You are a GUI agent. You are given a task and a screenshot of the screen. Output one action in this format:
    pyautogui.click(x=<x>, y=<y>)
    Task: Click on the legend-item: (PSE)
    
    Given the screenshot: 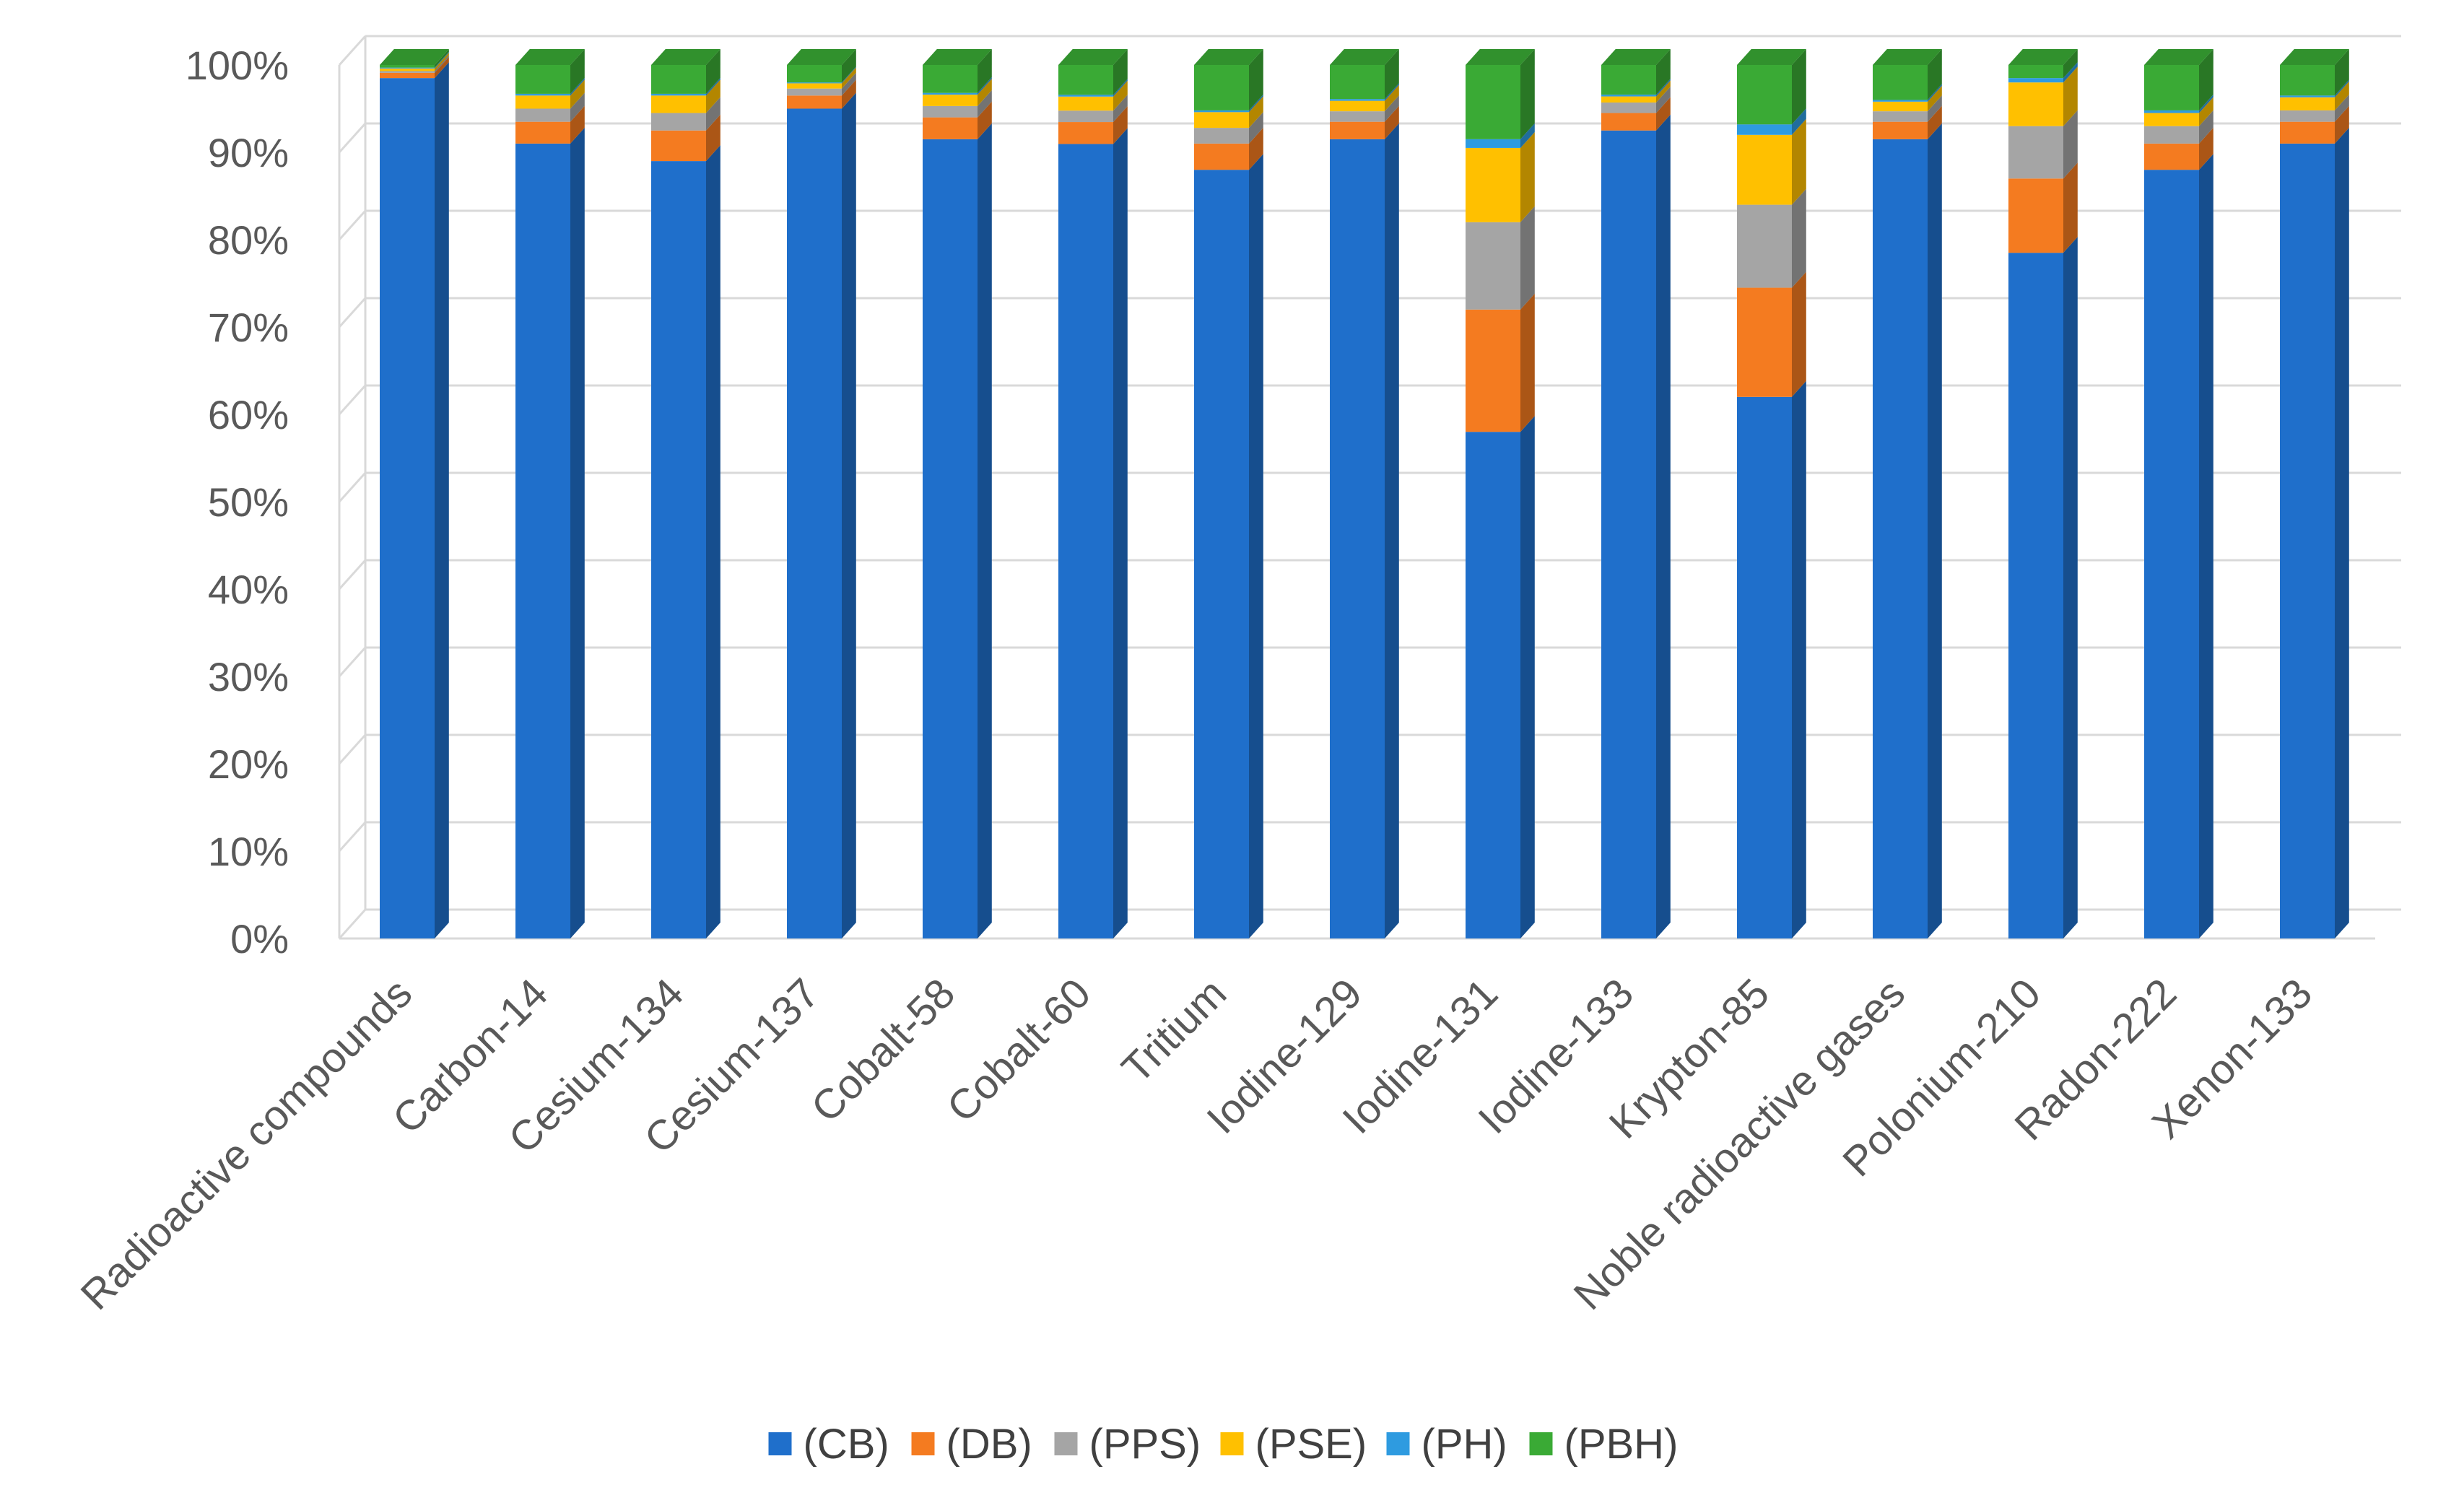 What is the action you would take?
    pyautogui.click(x=1293, y=1444)
    